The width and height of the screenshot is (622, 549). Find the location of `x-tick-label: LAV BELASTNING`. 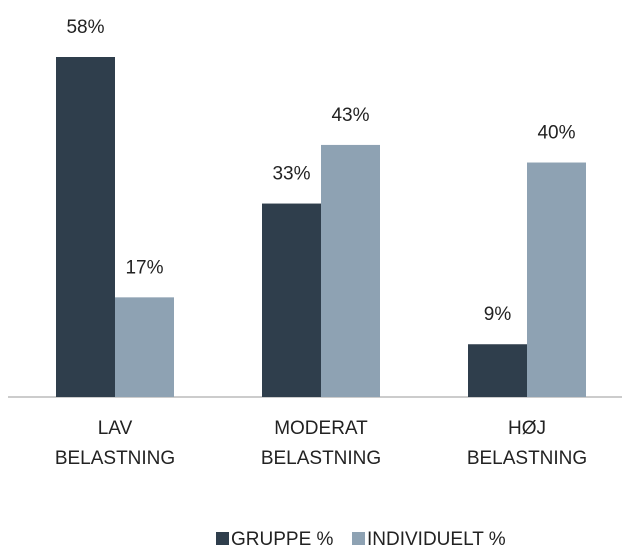

x-tick-label: LAV BELASTNING is located at coordinates (115, 443).